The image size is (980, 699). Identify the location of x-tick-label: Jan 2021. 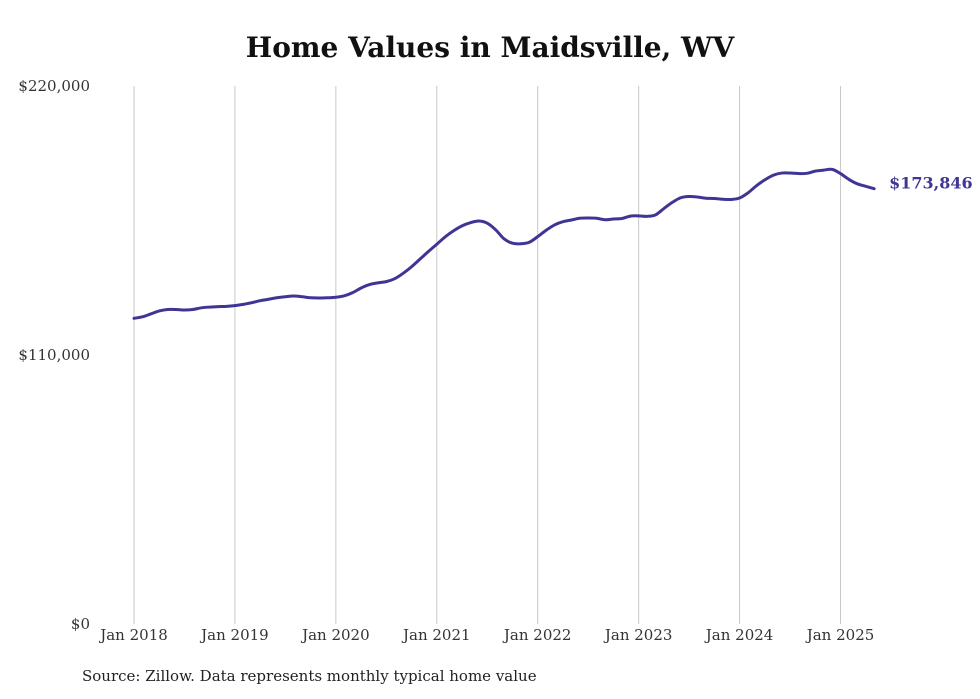
(436, 635).